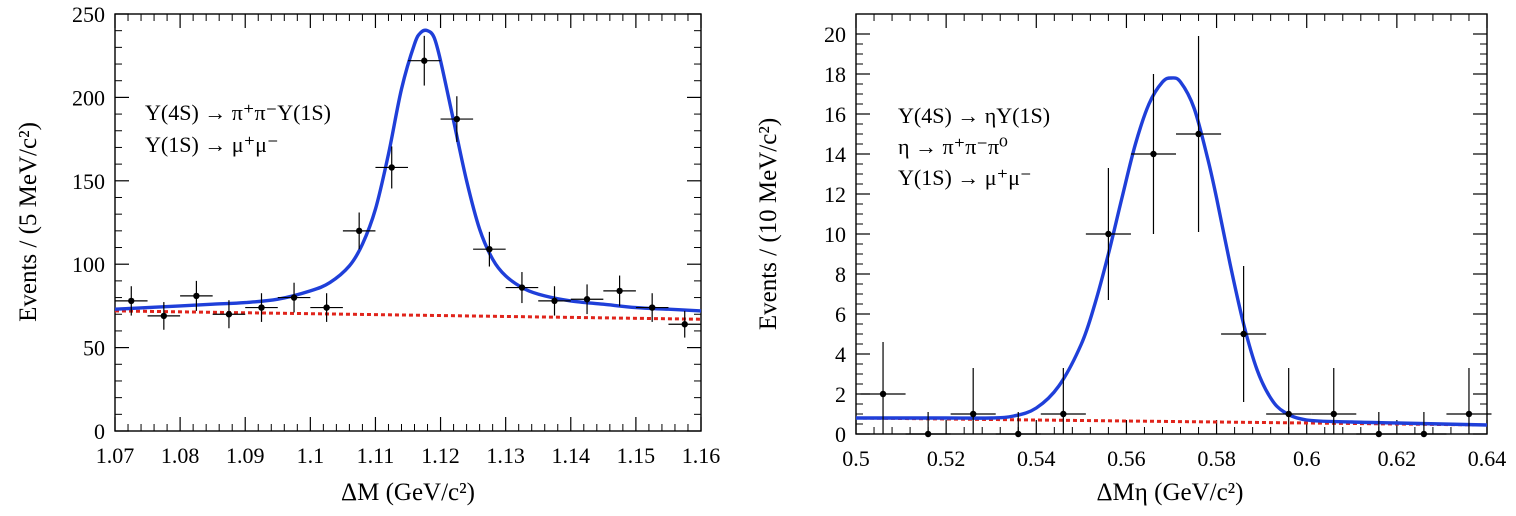 This screenshot has height=516, width=1516. What do you see at coordinates (1036, 458) in the screenshot?
I see `x-tick-label-right: 0.54` at bounding box center [1036, 458].